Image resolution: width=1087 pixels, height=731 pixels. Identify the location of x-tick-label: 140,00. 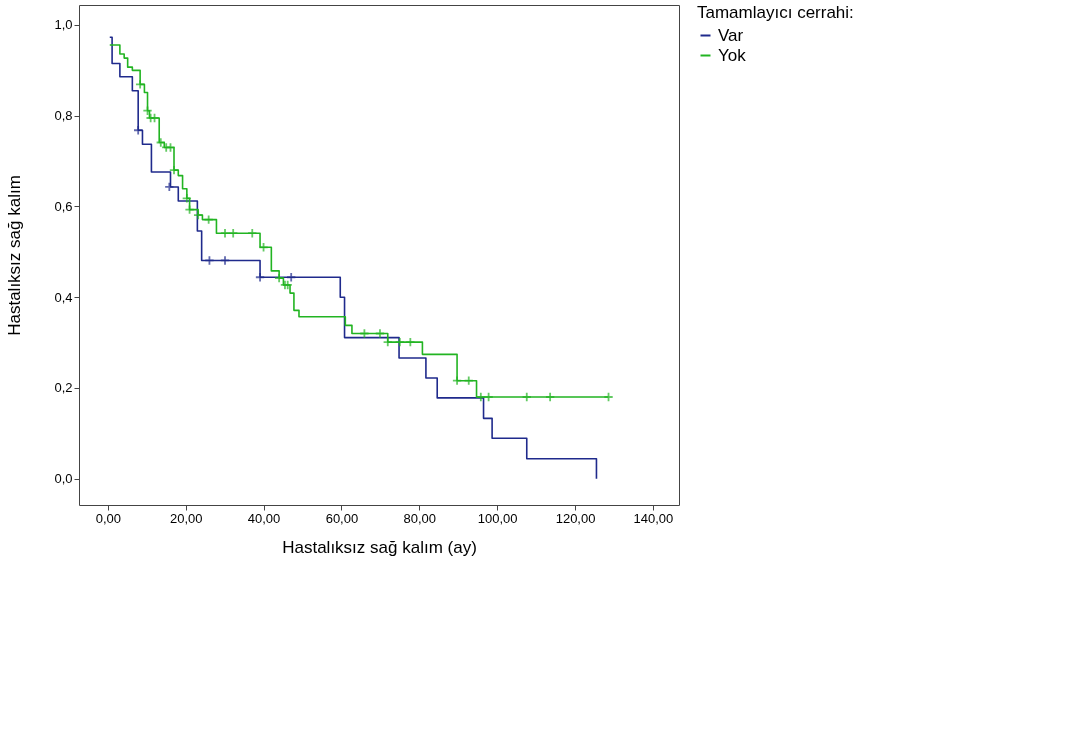
(653, 518).